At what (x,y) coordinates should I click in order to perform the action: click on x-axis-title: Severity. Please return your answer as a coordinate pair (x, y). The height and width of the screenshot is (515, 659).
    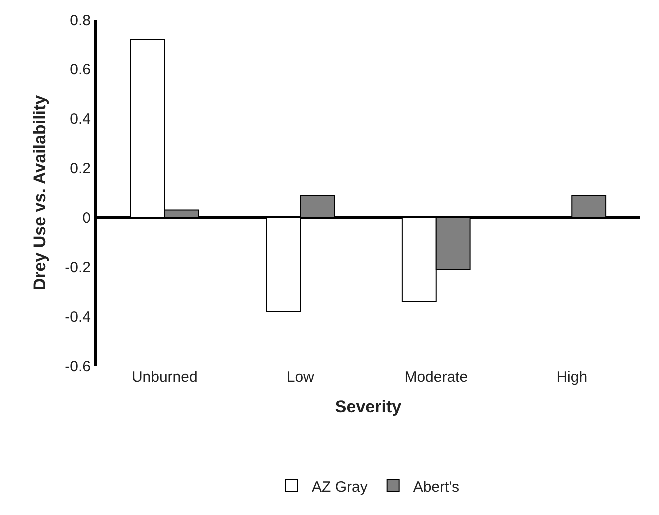
    Looking at the image, I should click on (368, 406).